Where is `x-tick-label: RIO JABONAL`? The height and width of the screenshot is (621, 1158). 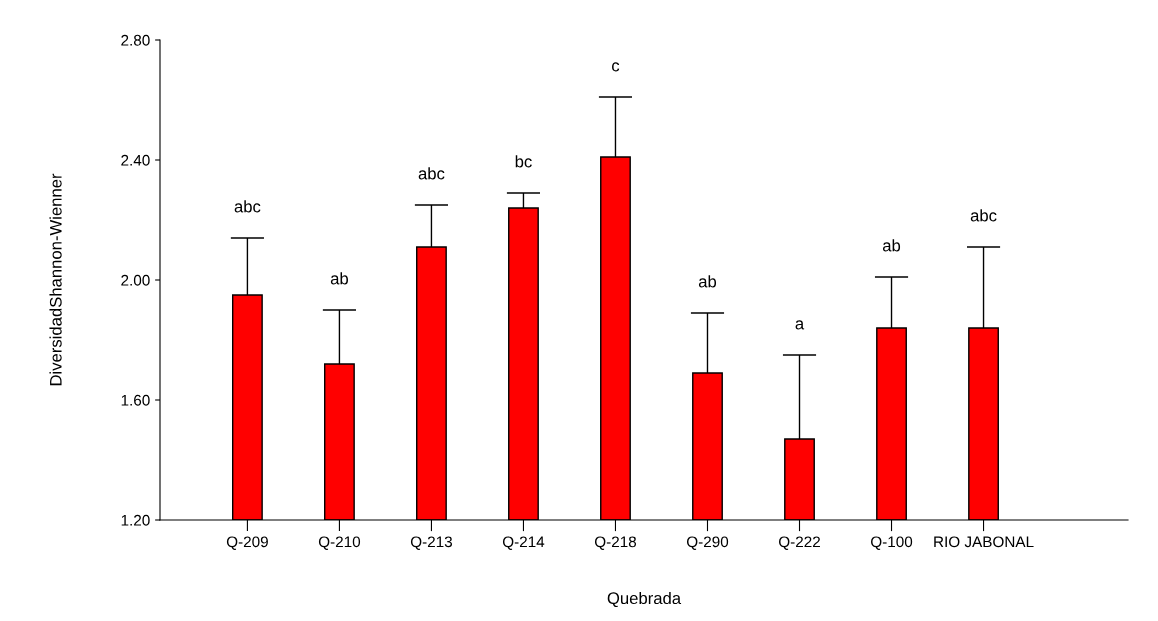
x-tick-label: RIO JABONAL is located at coordinates (984, 542).